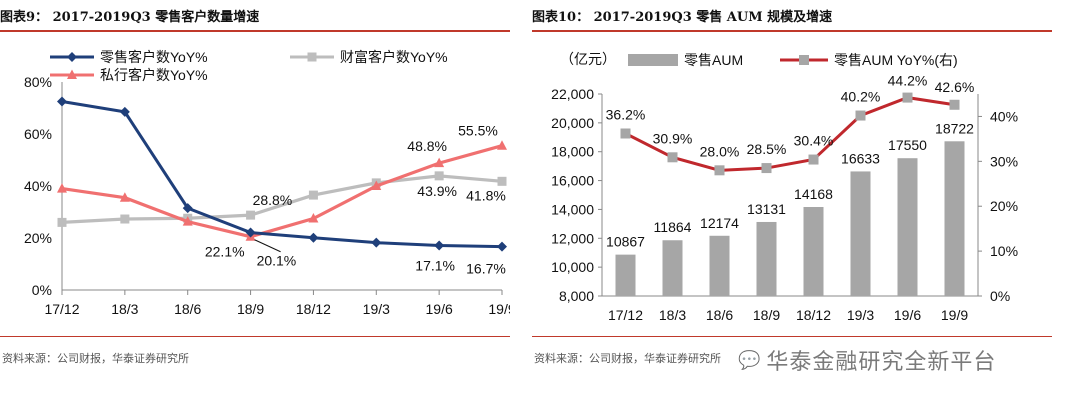  Describe the element at coordinates (955, 87) in the screenshot. I see `yoy-value-label: 42.6%` at that location.